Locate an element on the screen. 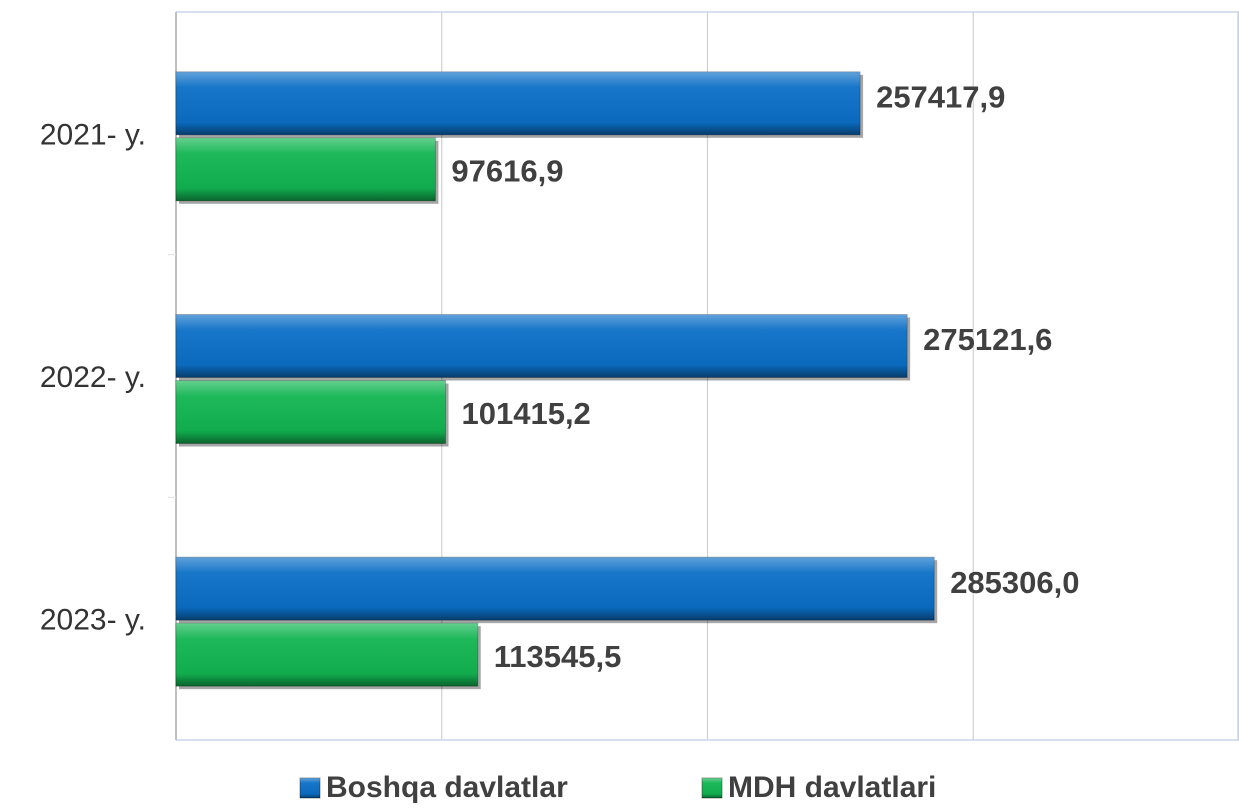 This screenshot has height=810, width=1239. value-label: 101415,2 is located at coordinates (526, 413).